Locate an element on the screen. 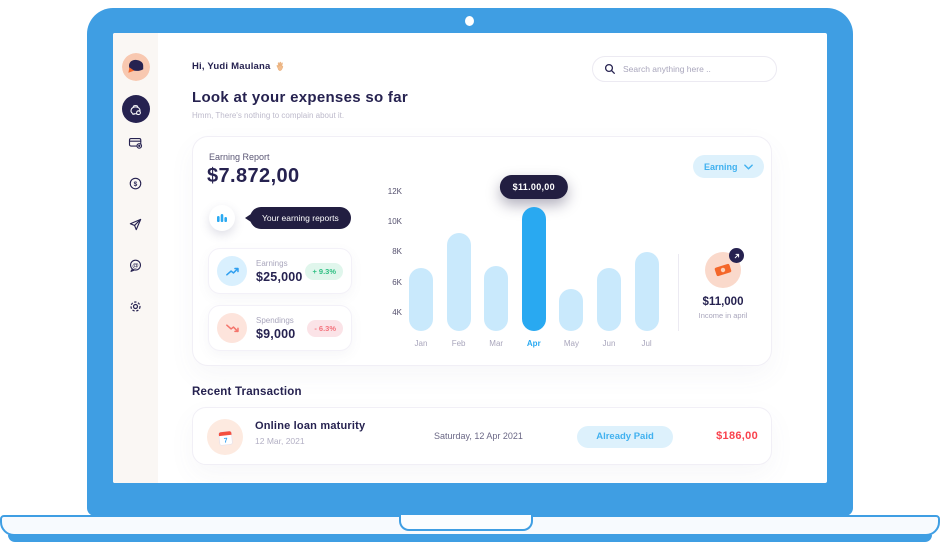  calendar-icon: 7 is located at coordinates (225, 437).